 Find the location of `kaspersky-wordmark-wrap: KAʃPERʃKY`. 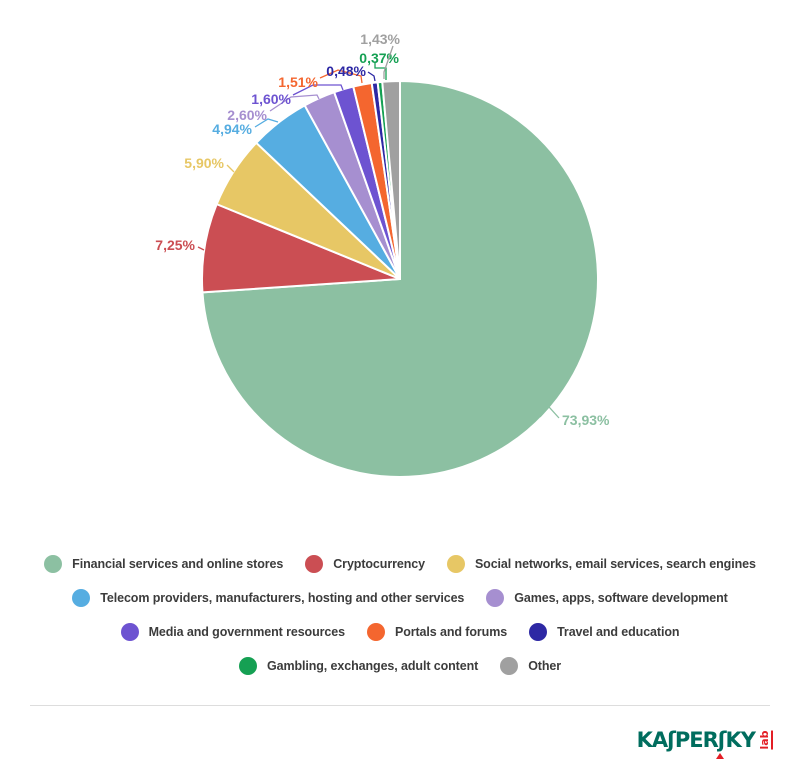

kaspersky-wordmark-wrap: KAʃPERʃKY is located at coordinates (696, 742).